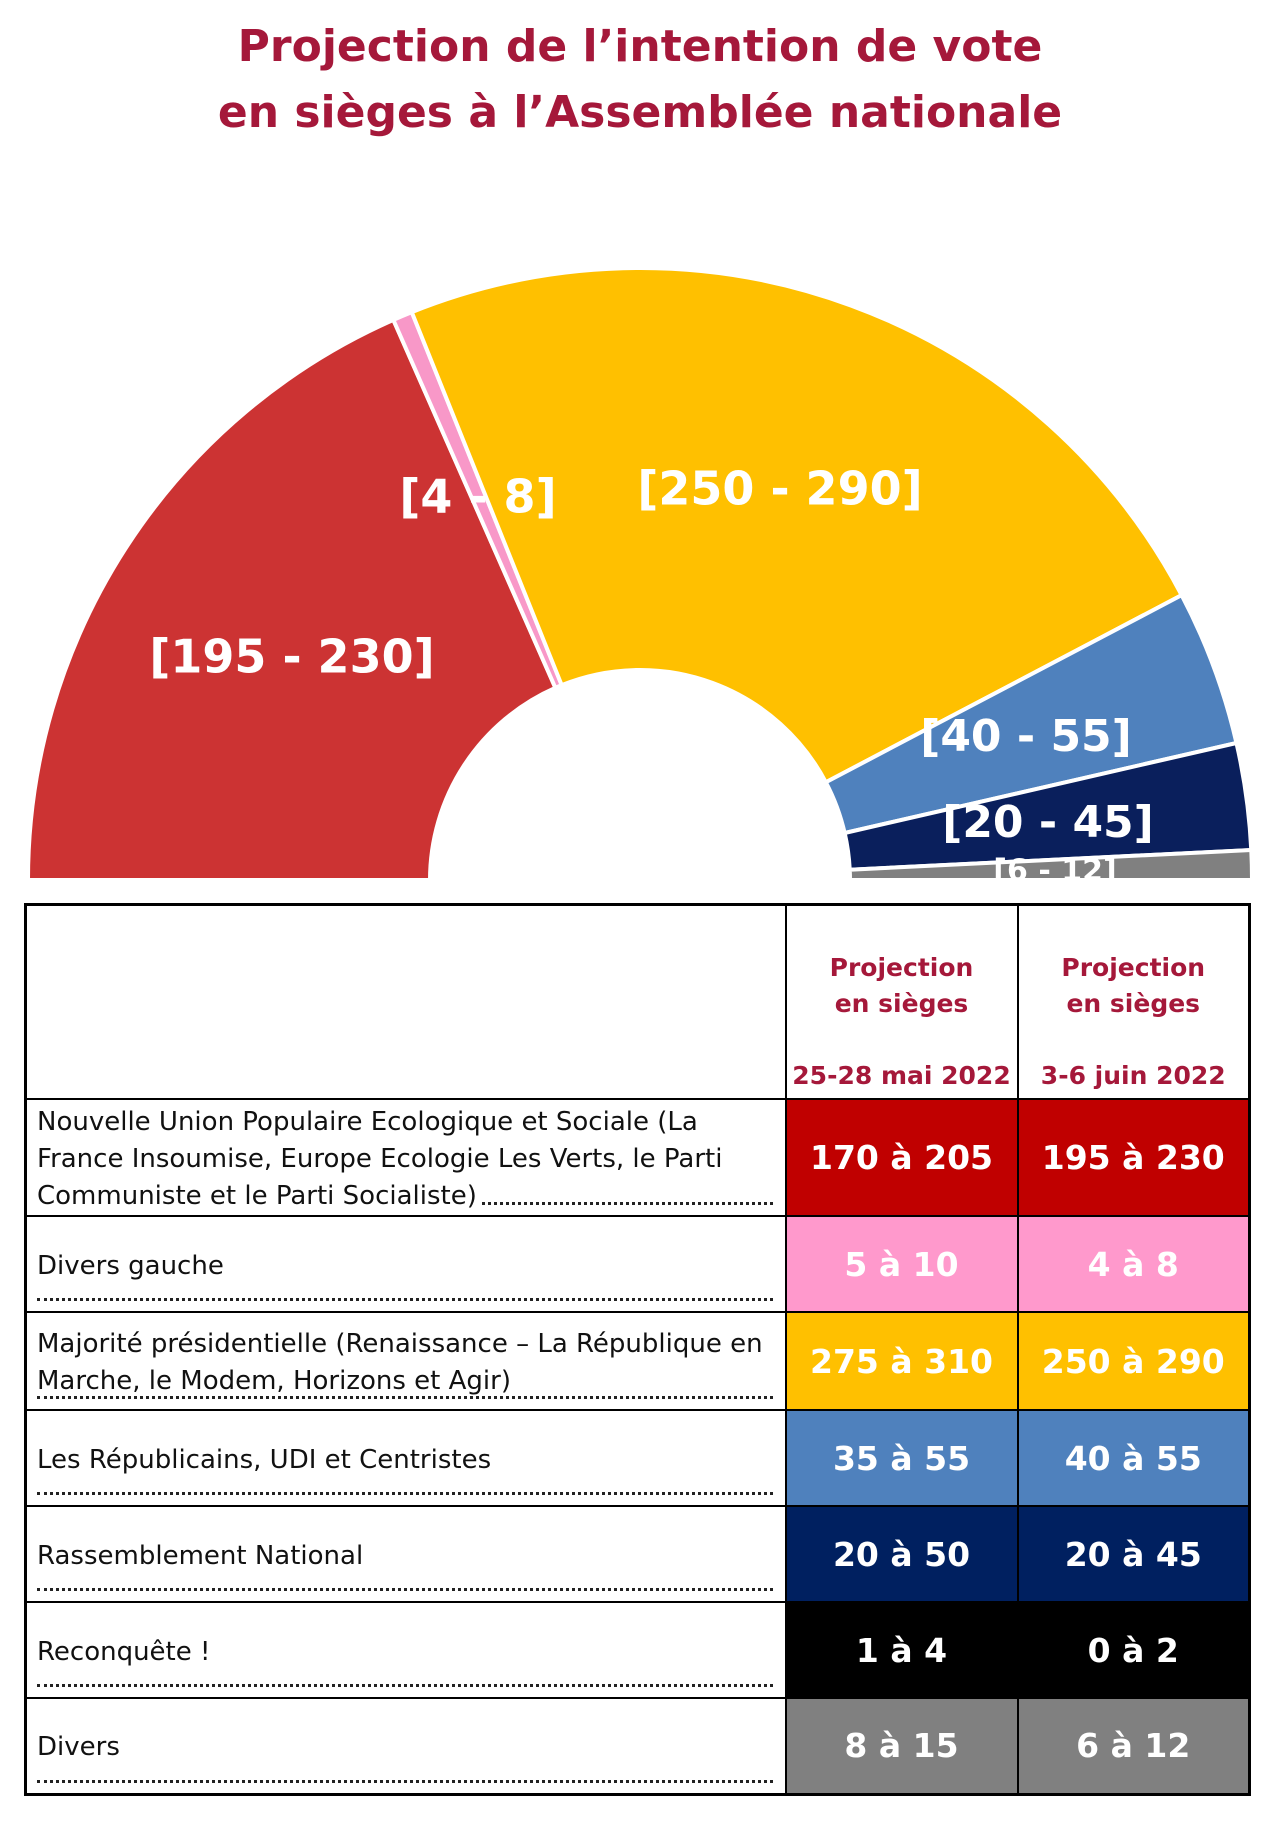 The height and width of the screenshot is (1836, 1280). I want to click on slice-label-divers: [6 - 12], so click(1054, 867).